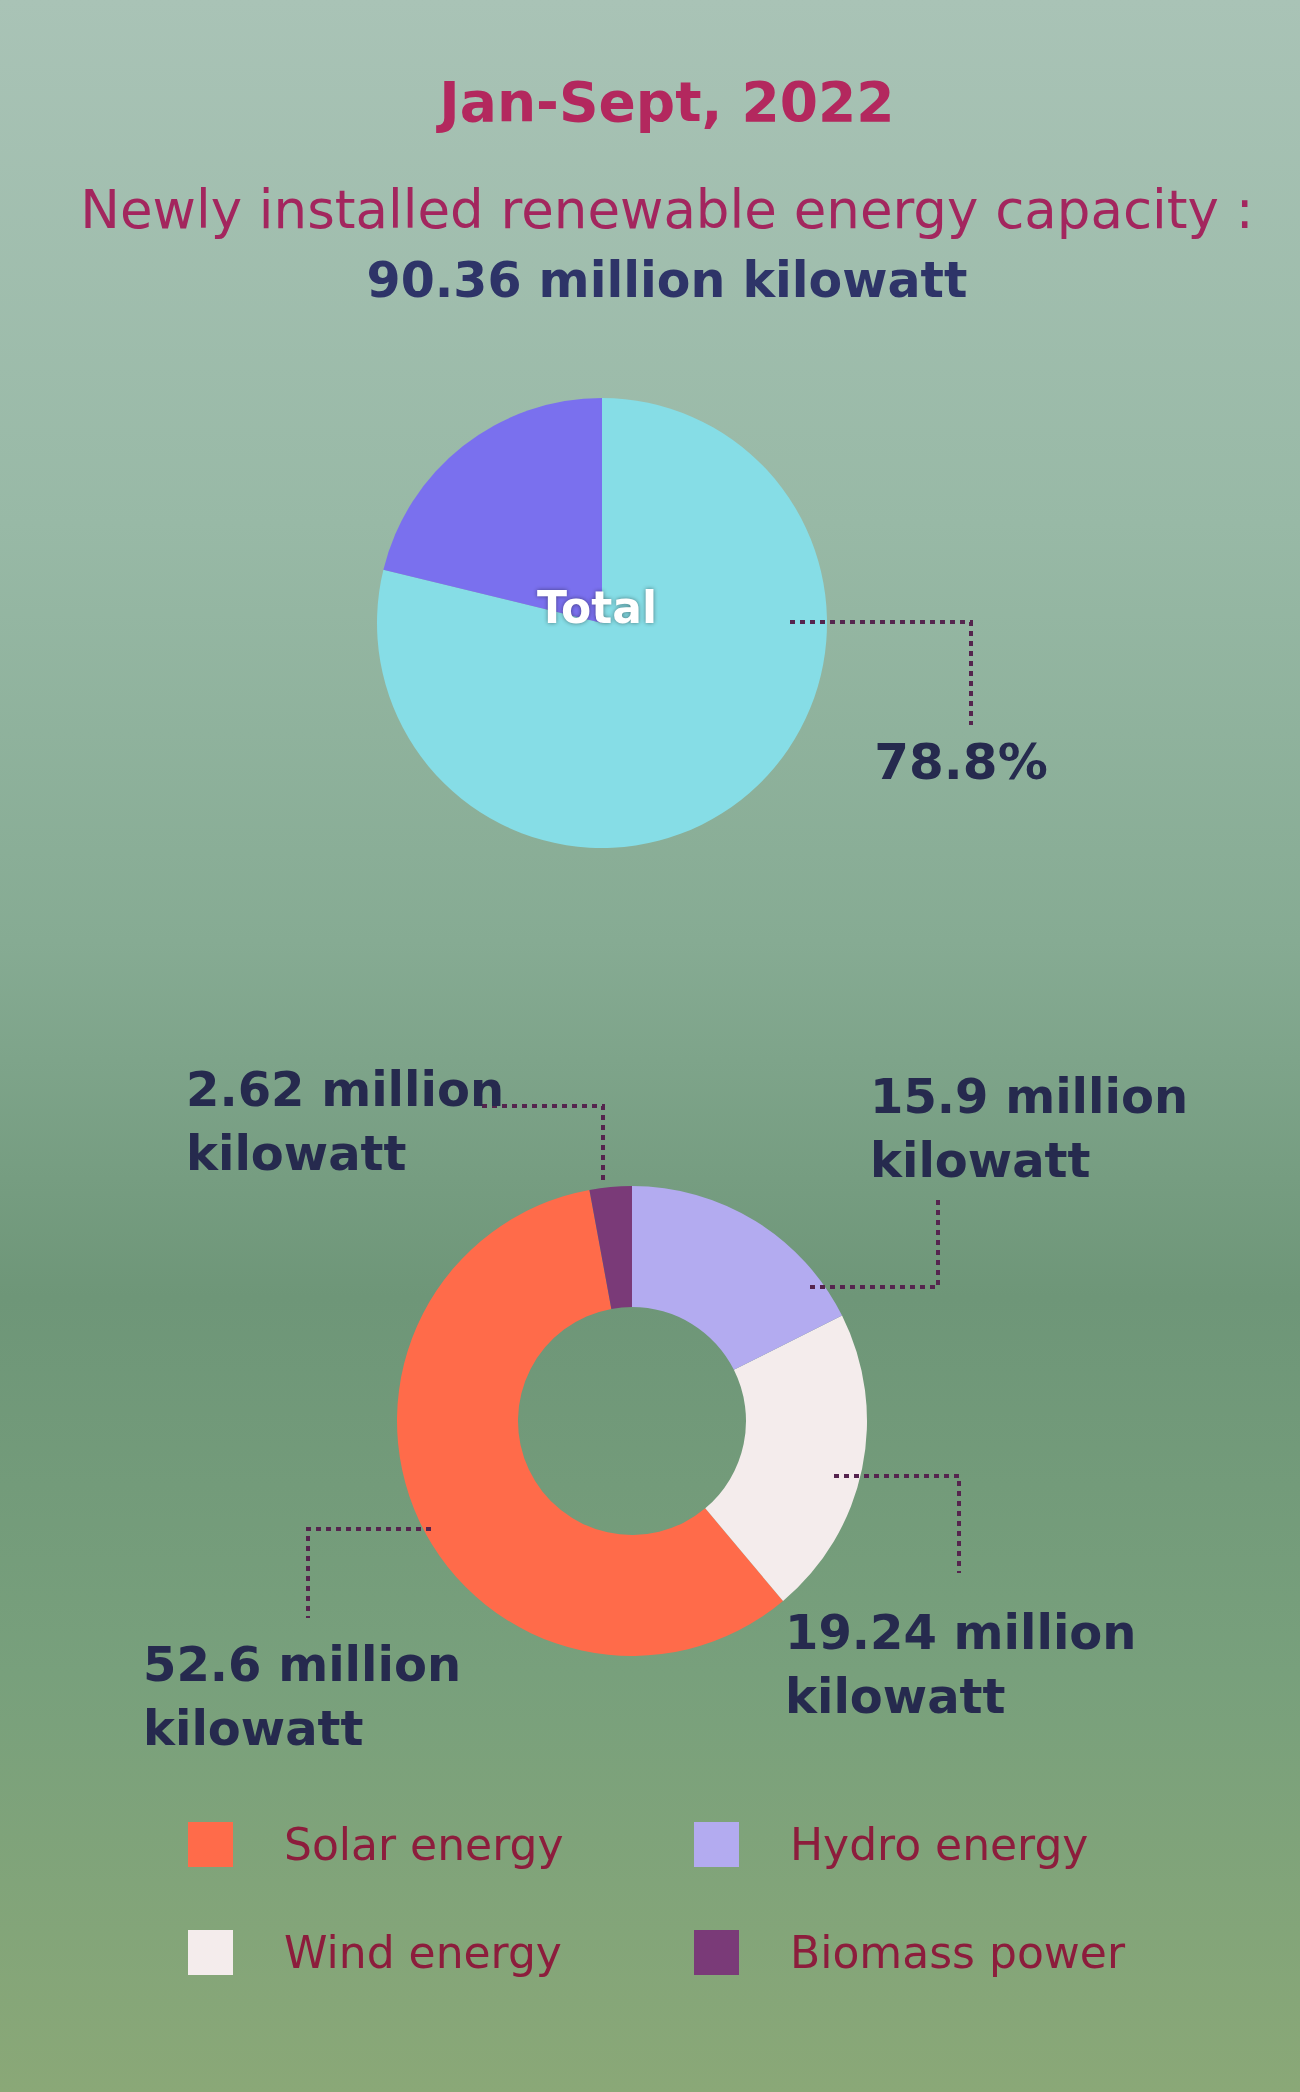 This screenshot has width=1300, height=2092. I want to click on data-label: 19.24 million kilowatt, so click(969, 1664).